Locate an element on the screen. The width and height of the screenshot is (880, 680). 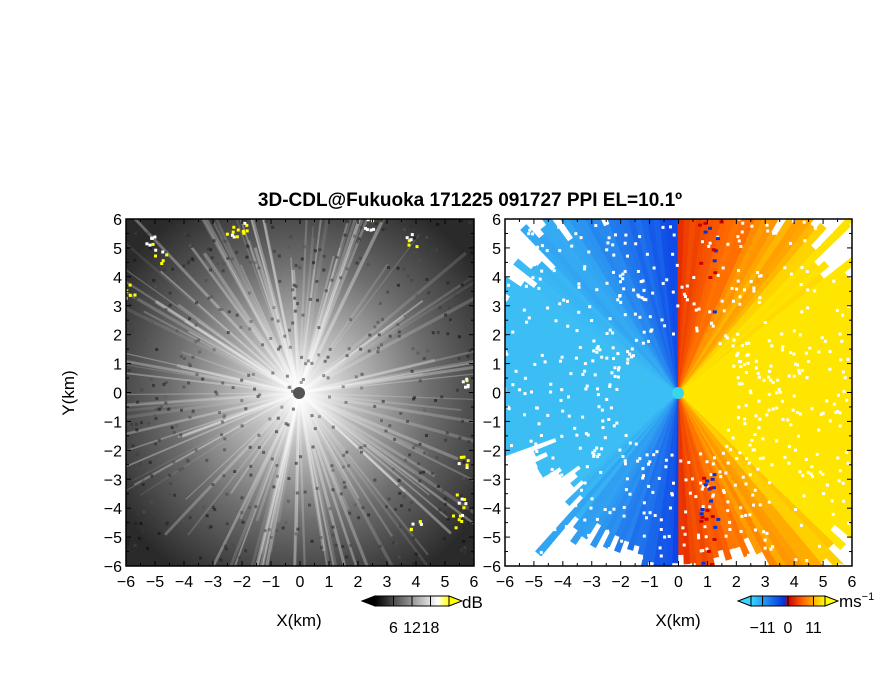
y-tick-label: 1 is located at coordinates (117, 365).